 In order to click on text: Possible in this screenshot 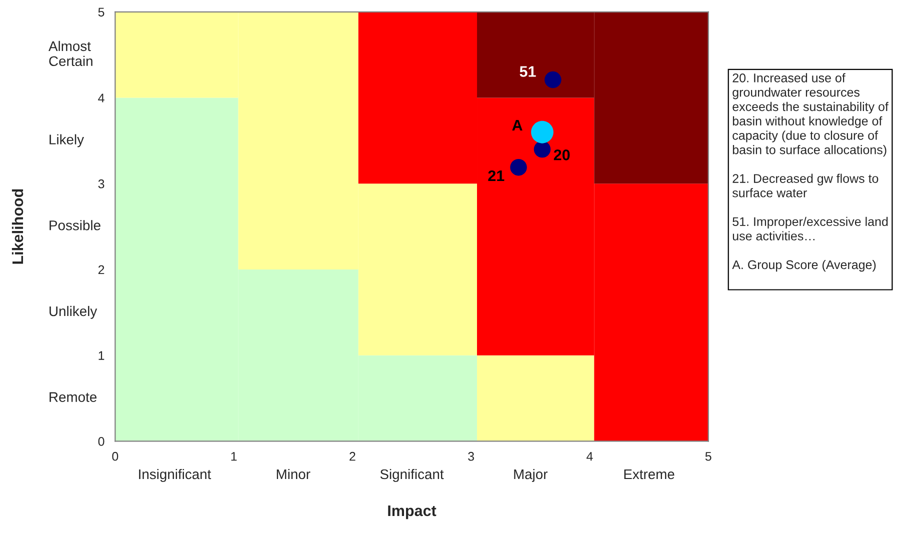, I will do `click(75, 225)`.